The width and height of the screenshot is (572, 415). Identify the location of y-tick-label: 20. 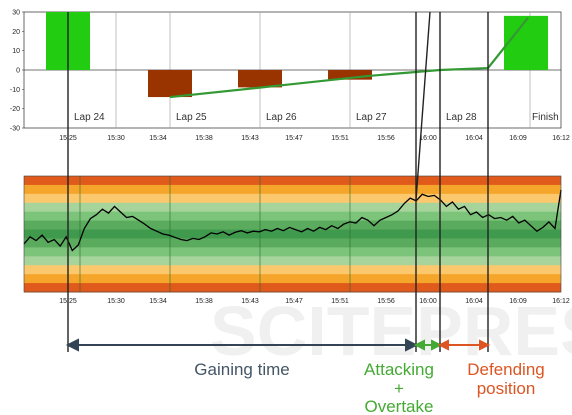
(16, 32).